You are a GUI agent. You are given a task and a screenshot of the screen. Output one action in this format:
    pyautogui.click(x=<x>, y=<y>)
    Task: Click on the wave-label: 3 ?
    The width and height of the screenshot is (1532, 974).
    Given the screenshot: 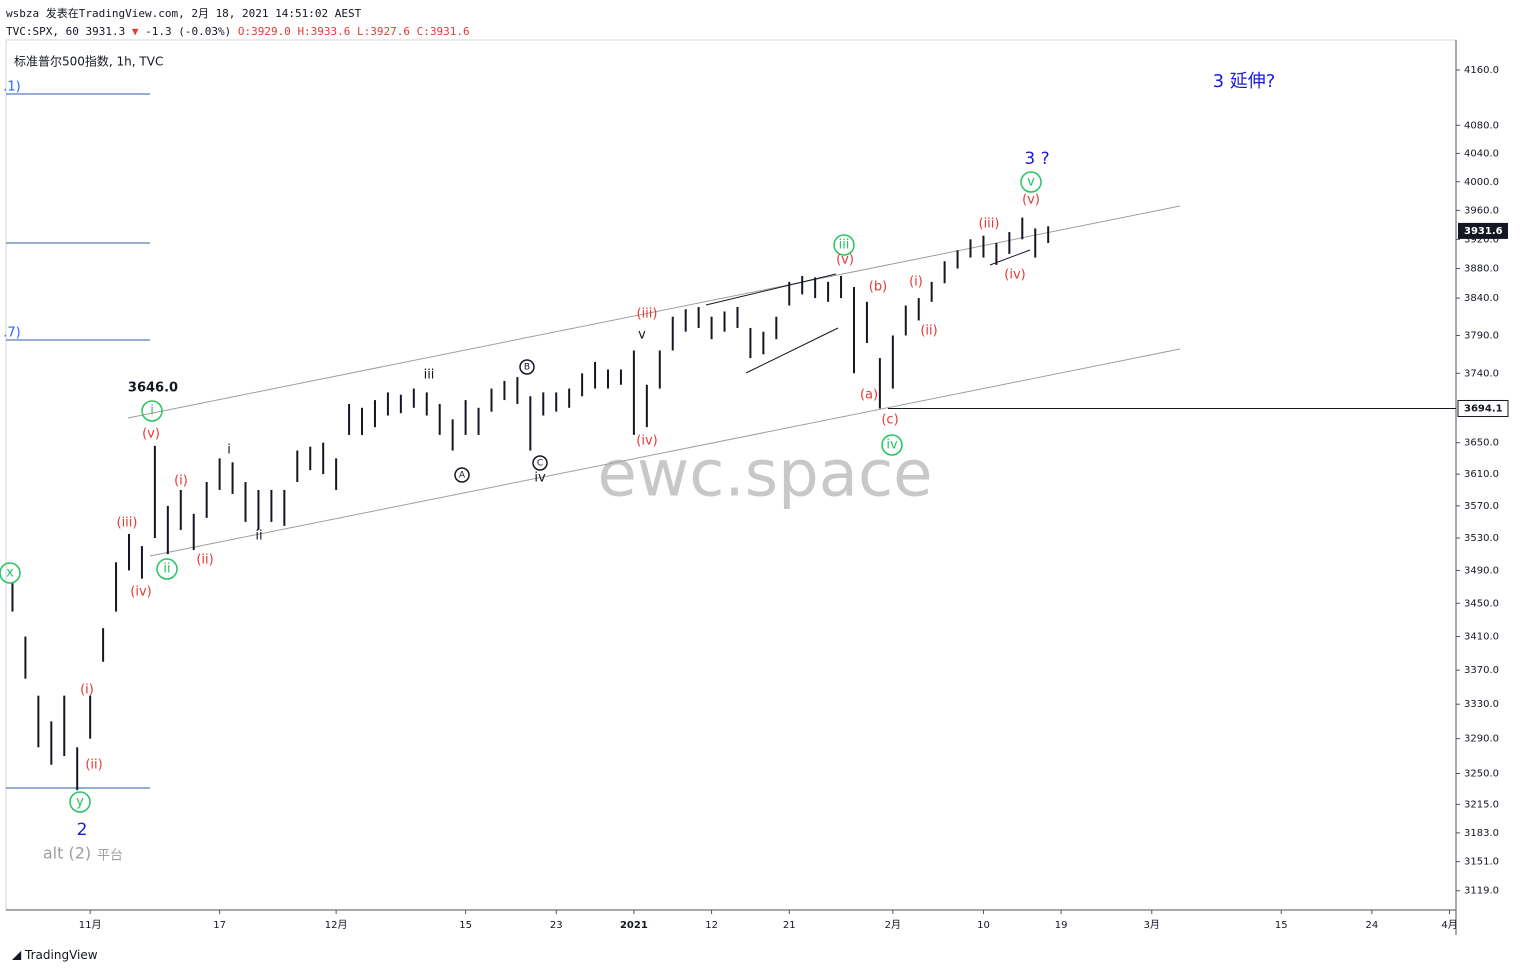 What is the action you would take?
    pyautogui.click(x=1036, y=159)
    